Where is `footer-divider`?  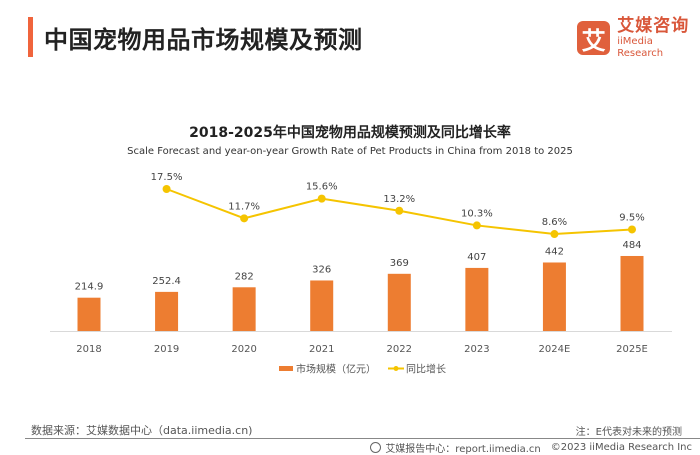 footer-divider is located at coordinates (362, 438).